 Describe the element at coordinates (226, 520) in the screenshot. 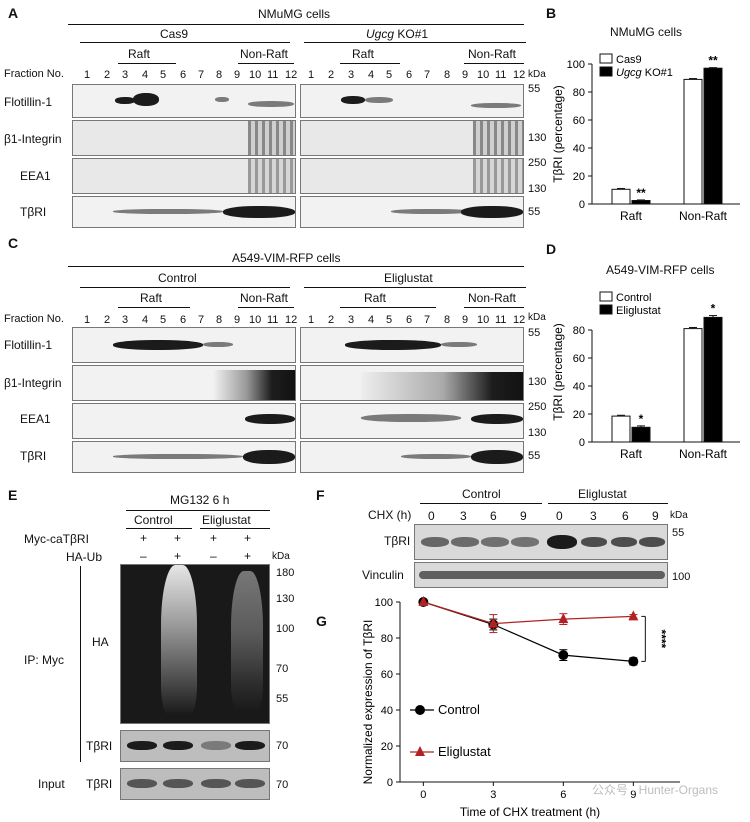

I see `panel-e-group-eliglustat: Eliglustat` at that location.